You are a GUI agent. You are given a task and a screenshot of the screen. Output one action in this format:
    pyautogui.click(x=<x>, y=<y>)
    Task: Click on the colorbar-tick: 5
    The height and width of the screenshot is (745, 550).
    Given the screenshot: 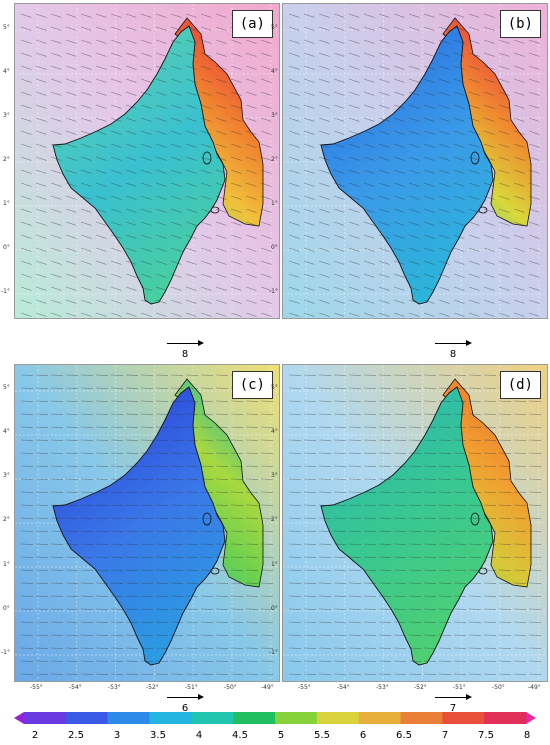 What is the action you would take?
    pyautogui.click(x=281, y=735)
    